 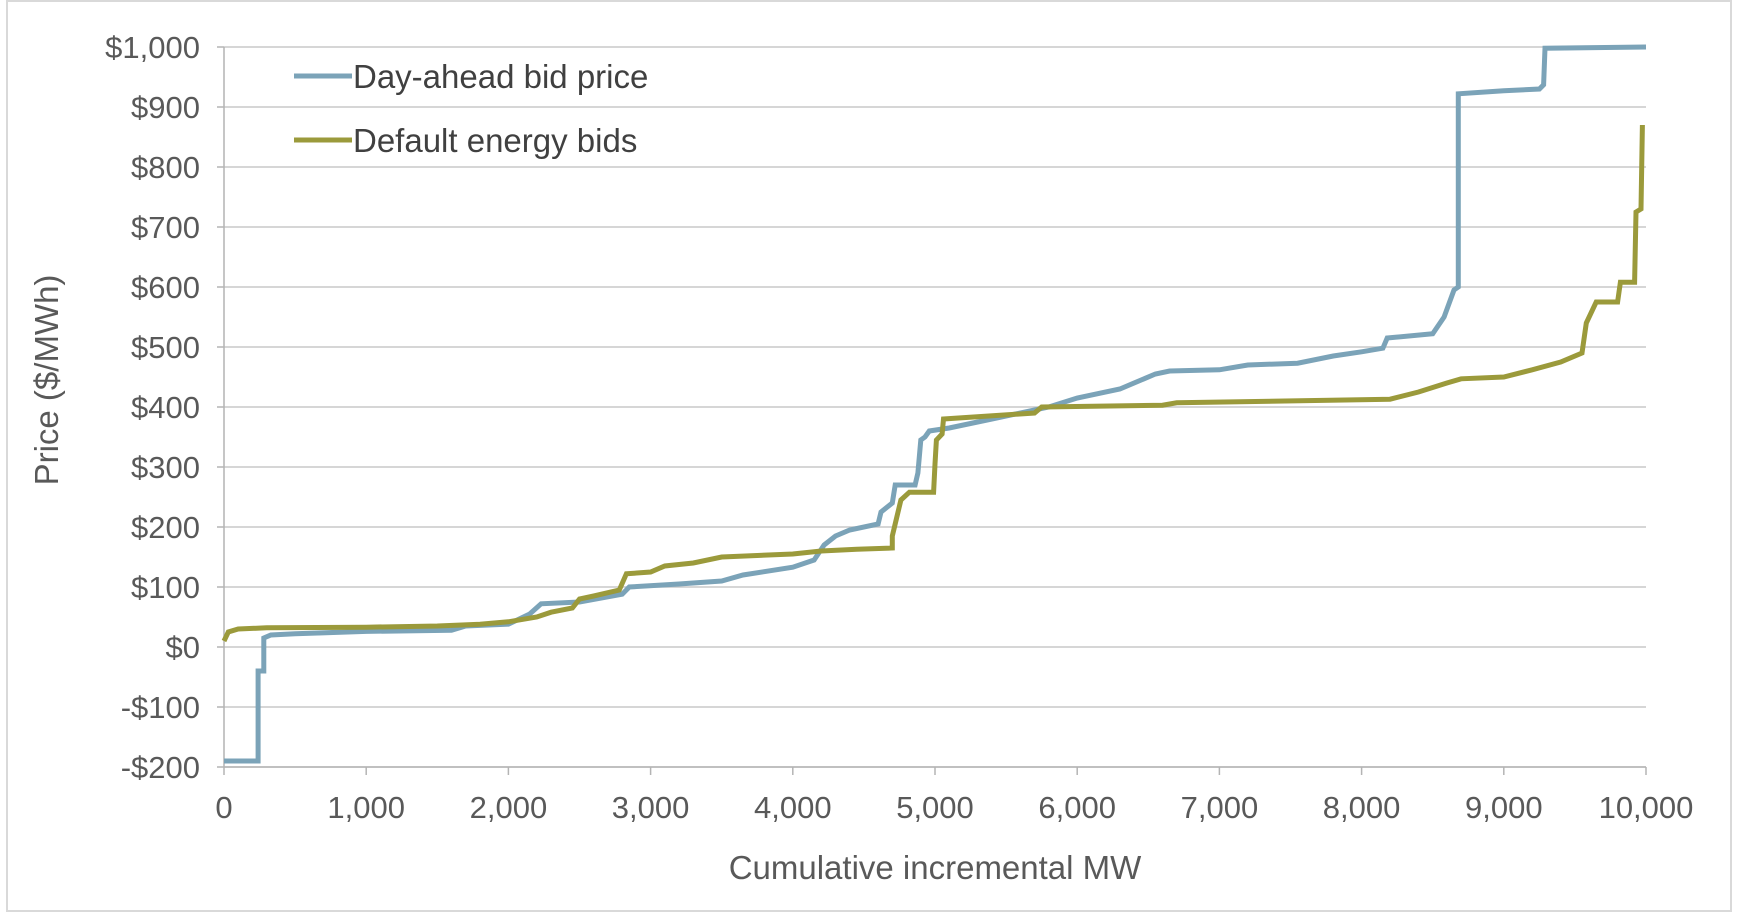 What do you see at coordinates (1220, 807) in the screenshot?
I see `x-tick-label: 7,000` at bounding box center [1220, 807].